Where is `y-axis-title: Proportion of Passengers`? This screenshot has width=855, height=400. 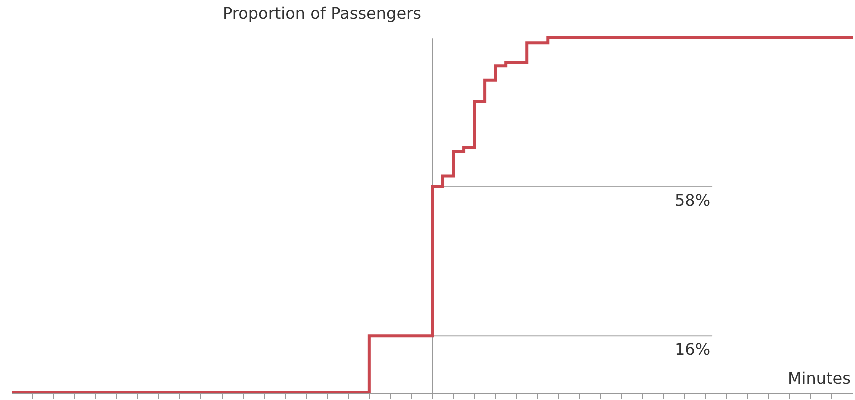 y-axis-title: Proportion of Passengers is located at coordinates (322, 13).